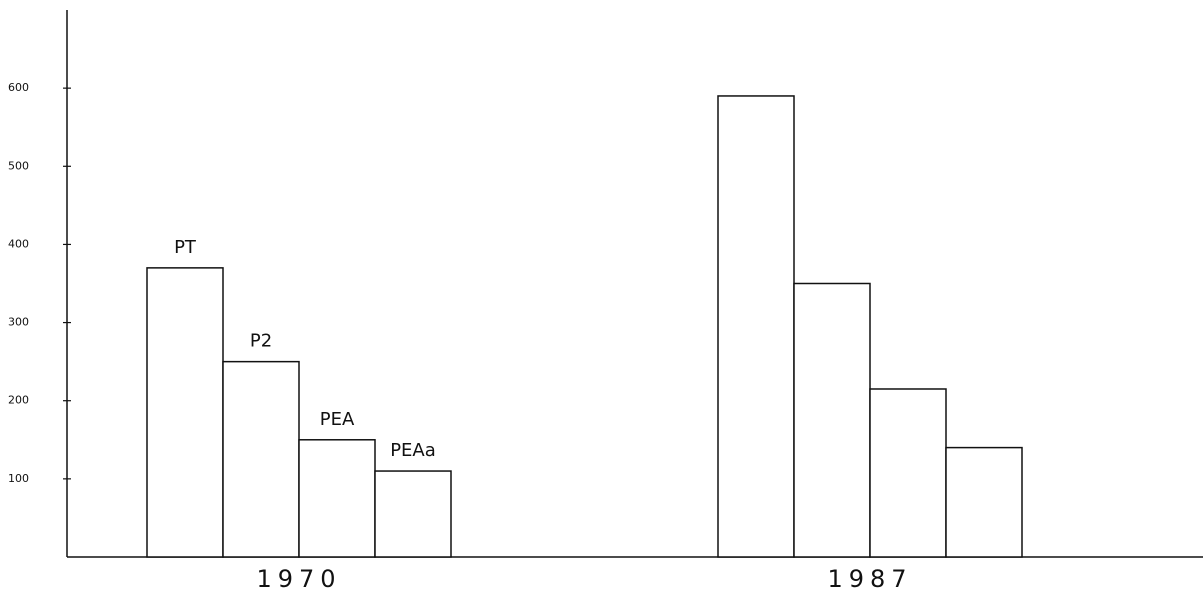  What do you see at coordinates (18, 400) in the screenshot?
I see `y-tick-label: 200` at bounding box center [18, 400].